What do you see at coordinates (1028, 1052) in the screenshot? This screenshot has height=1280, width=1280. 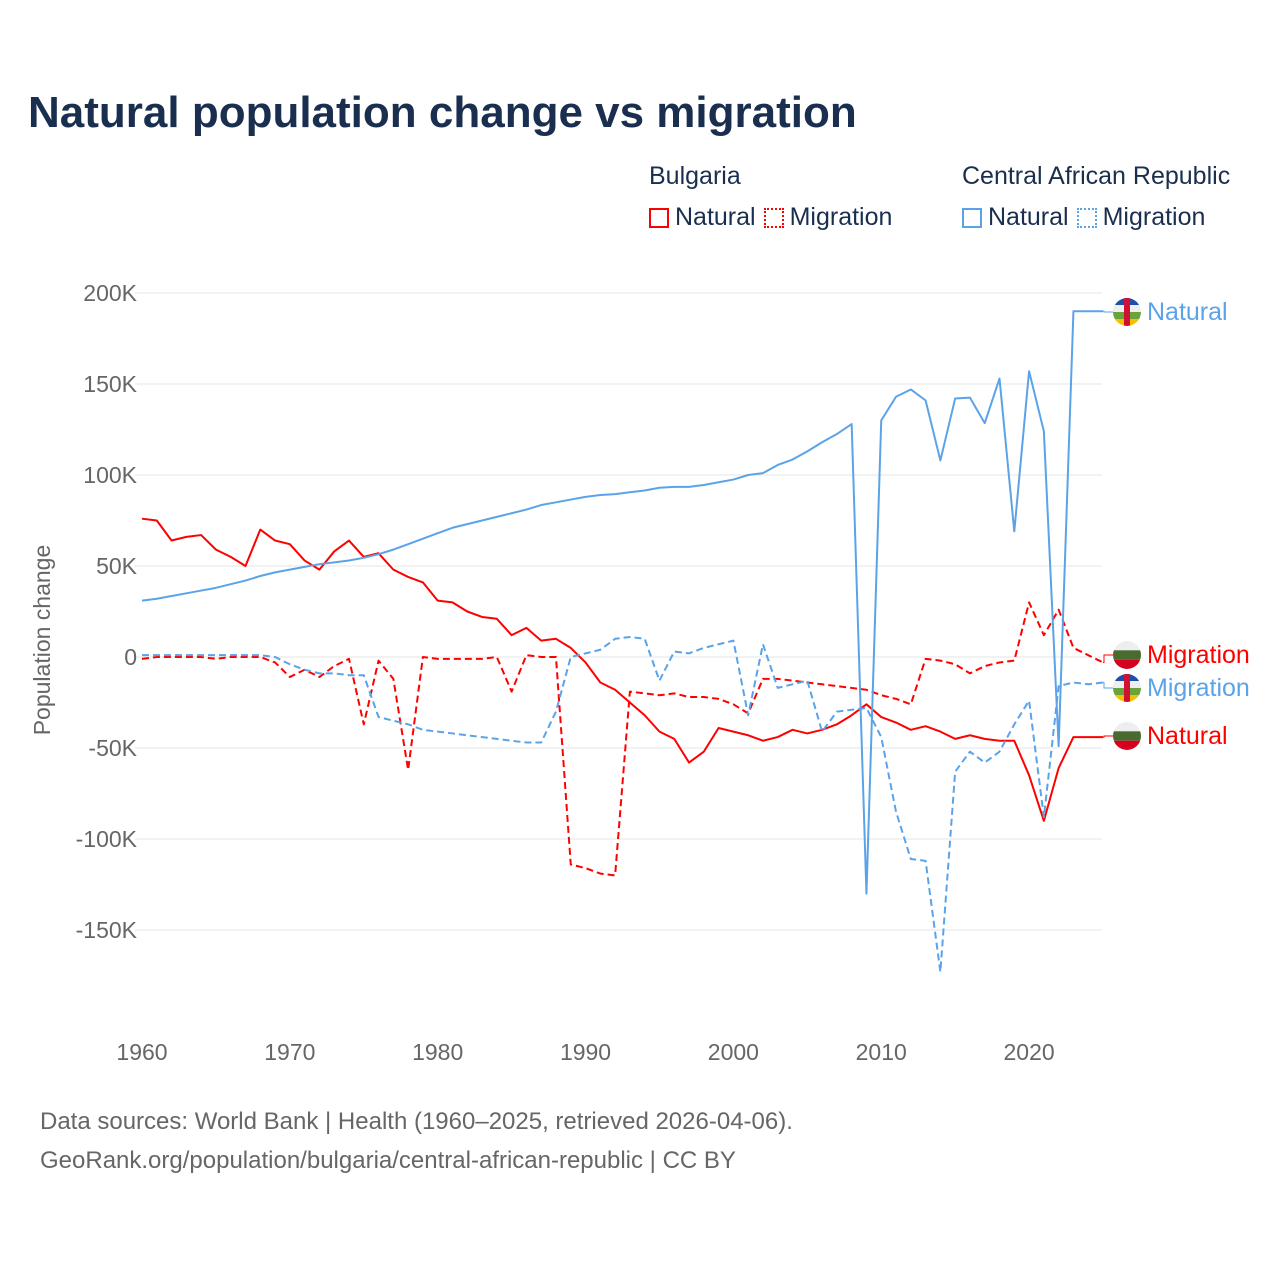 I see `x-tick-label: 2020` at bounding box center [1028, 1052].